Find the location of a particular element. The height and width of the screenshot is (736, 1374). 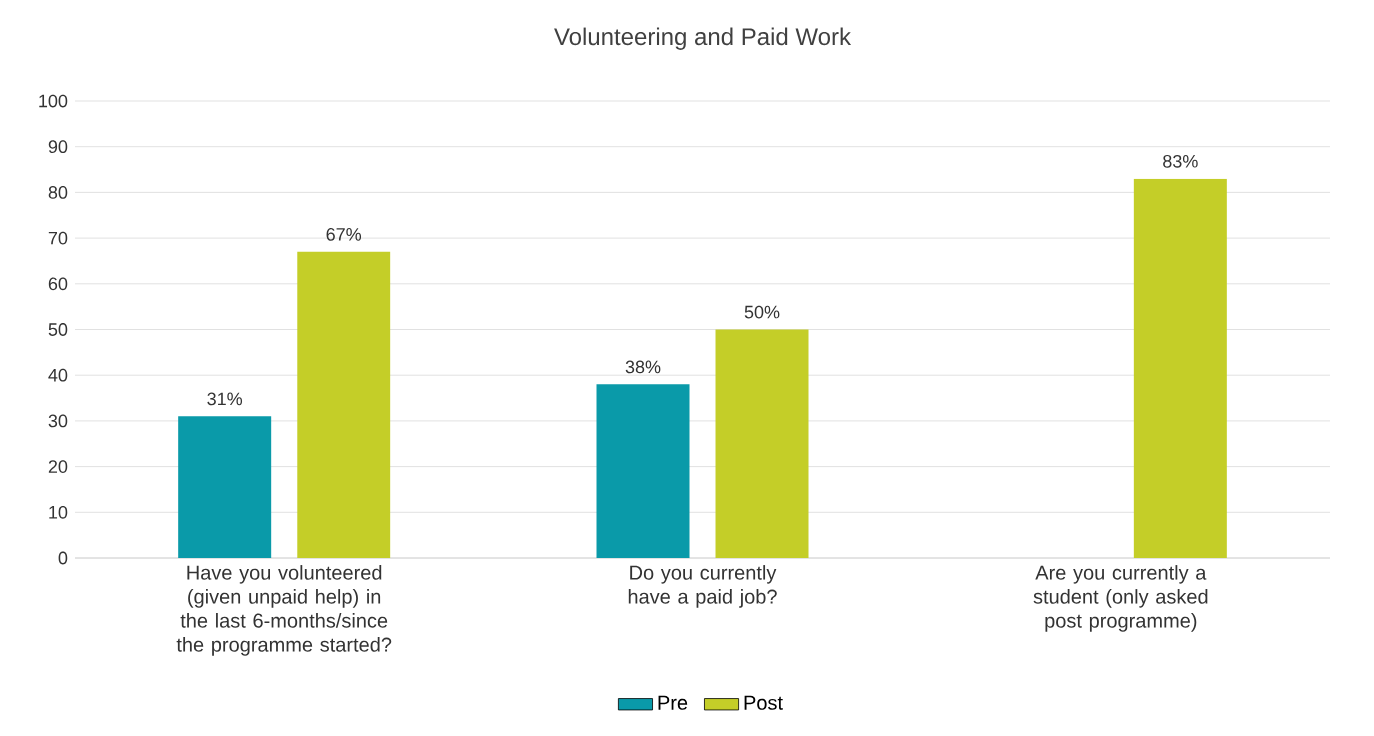

y-tick-label: 70 is located at coordinates (58, 238).